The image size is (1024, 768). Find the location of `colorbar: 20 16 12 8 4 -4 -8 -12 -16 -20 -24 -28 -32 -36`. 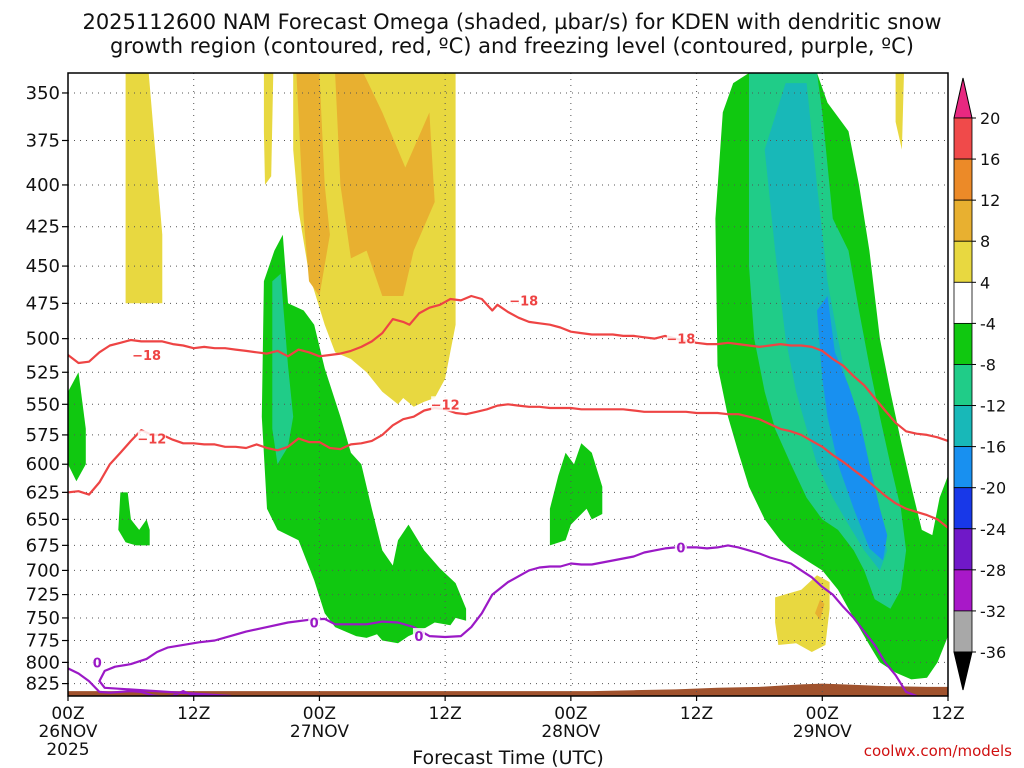

colorbar: 20 16 12 8 4 -4 -8 -12 -16 -20 -24 -28 -32 -36 is located at coordinates (979, 384).